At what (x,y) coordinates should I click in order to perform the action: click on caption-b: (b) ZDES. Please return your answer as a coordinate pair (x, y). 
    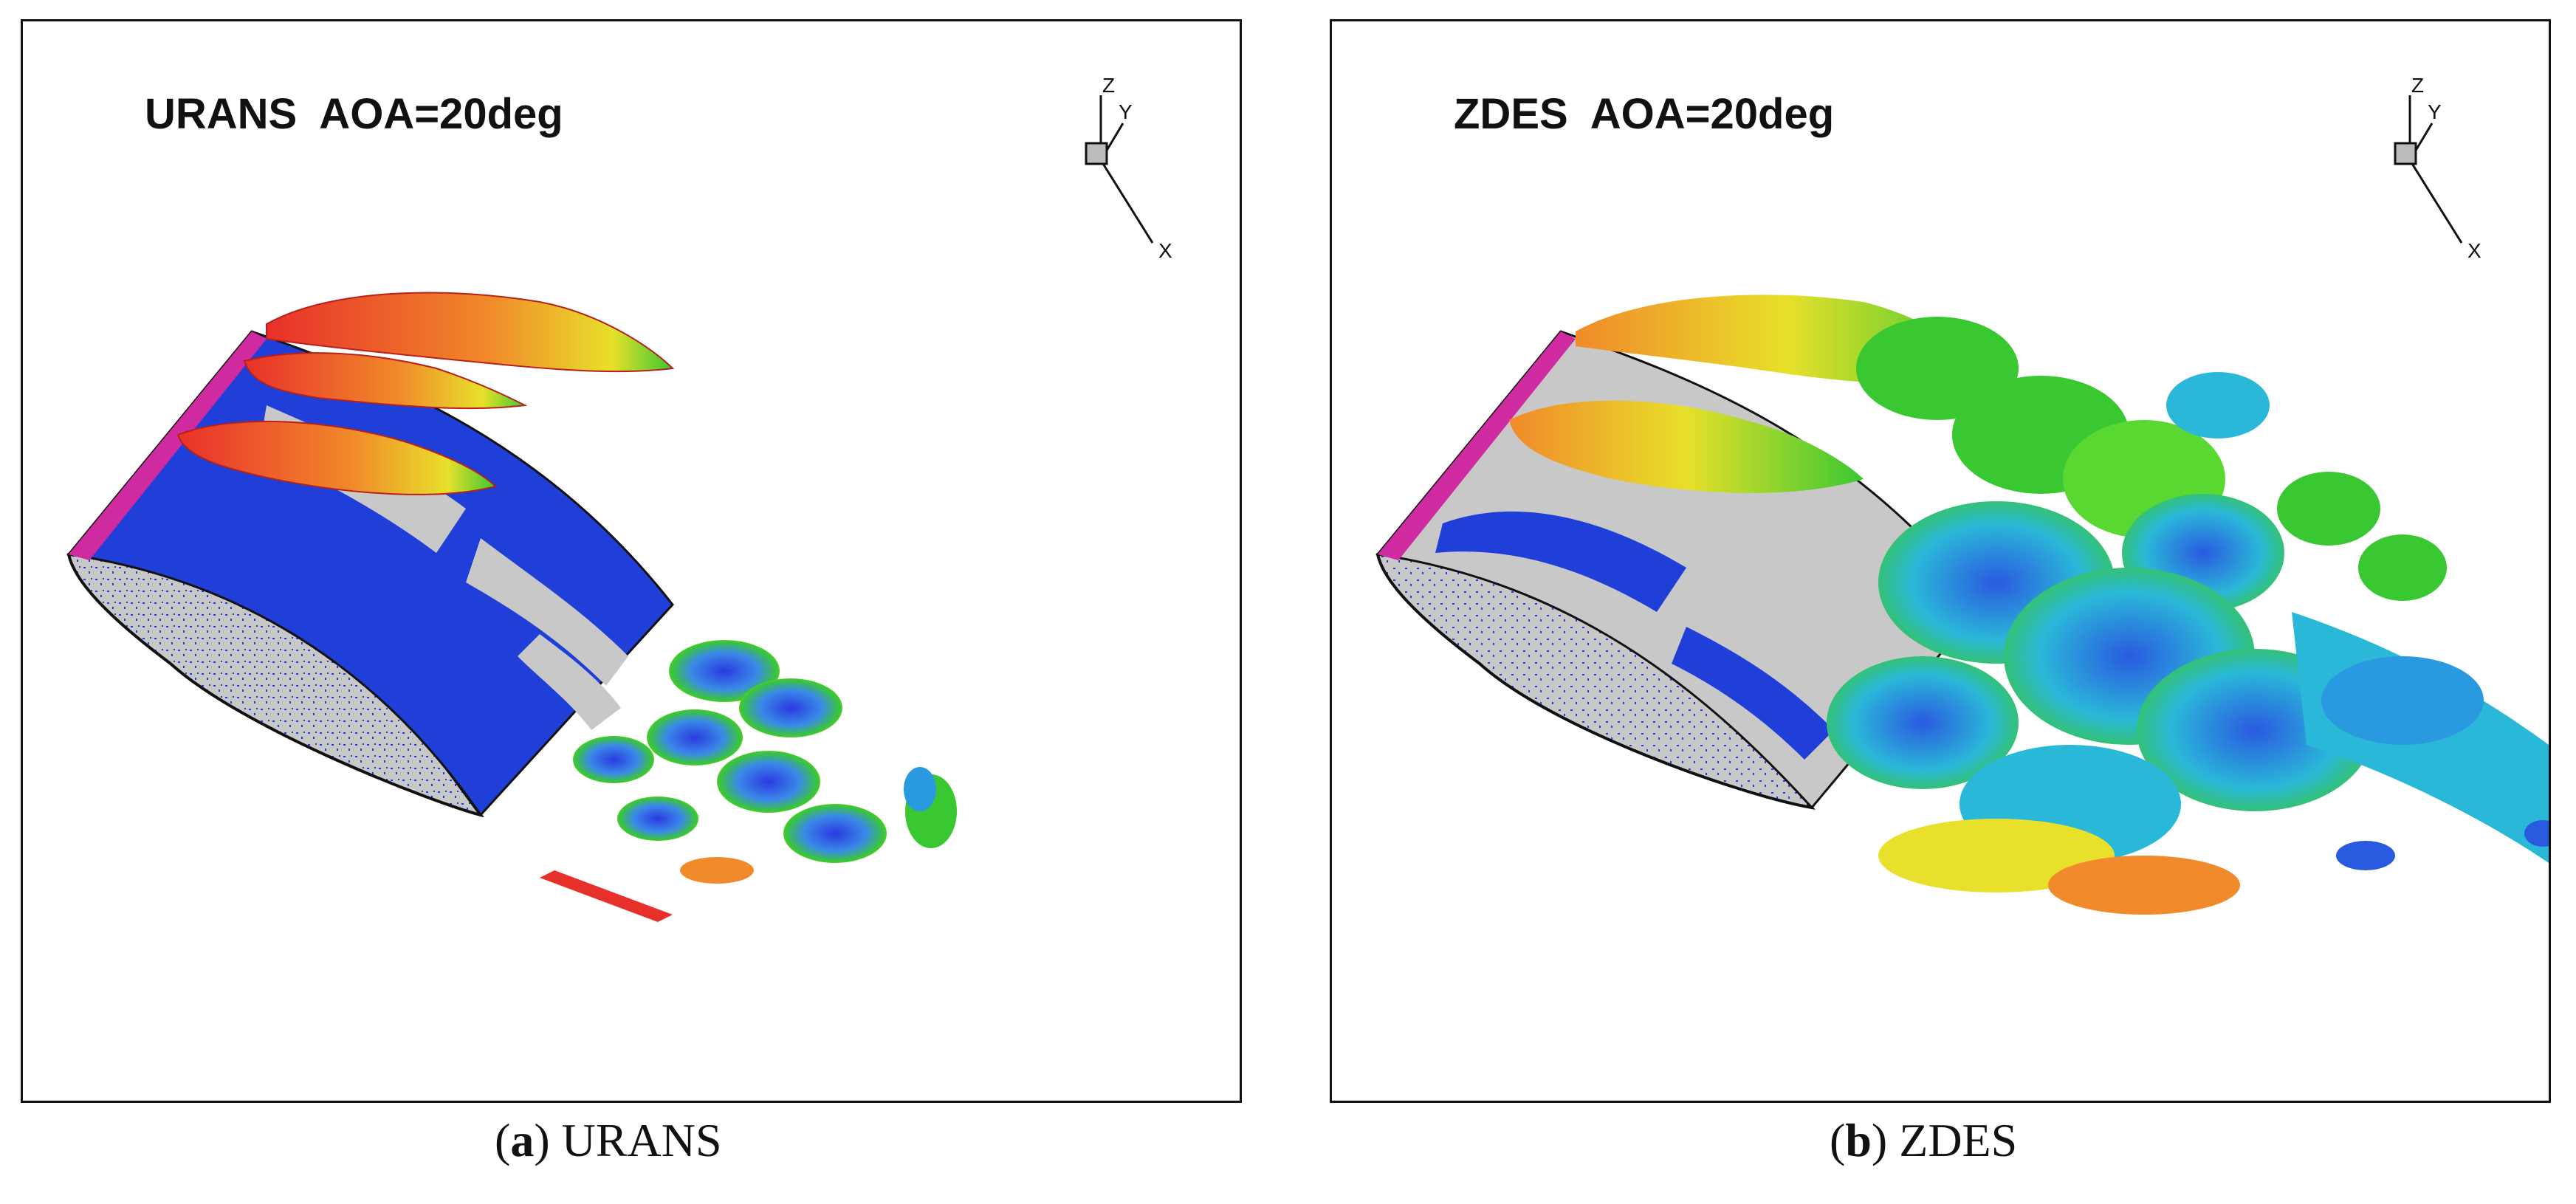
    Looking at the image, I should click on (1924, 1140).